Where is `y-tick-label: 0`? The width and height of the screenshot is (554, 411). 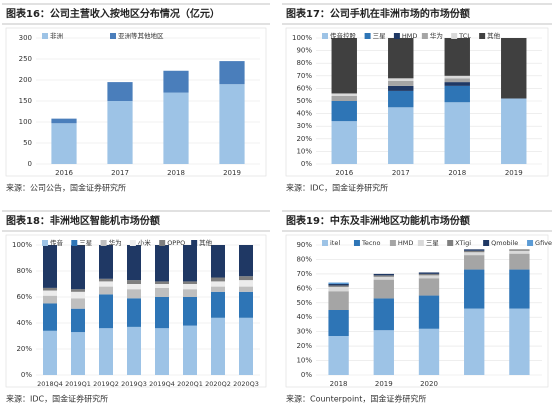 y-tick-label: 0 is located at coordinates (30, 164).